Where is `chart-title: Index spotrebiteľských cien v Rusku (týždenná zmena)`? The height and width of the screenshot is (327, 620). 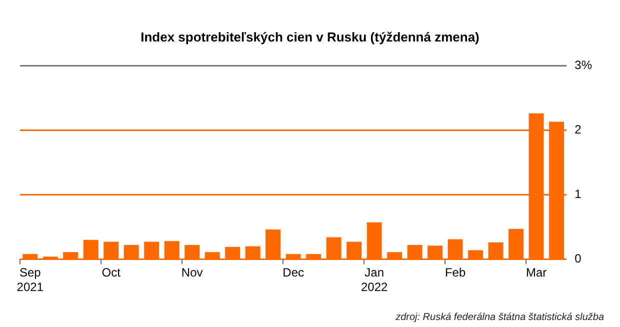 chart-title: Index spotrebiteľských cien v Rusku (týždenná zmena) is located at coordinates (310, 36).